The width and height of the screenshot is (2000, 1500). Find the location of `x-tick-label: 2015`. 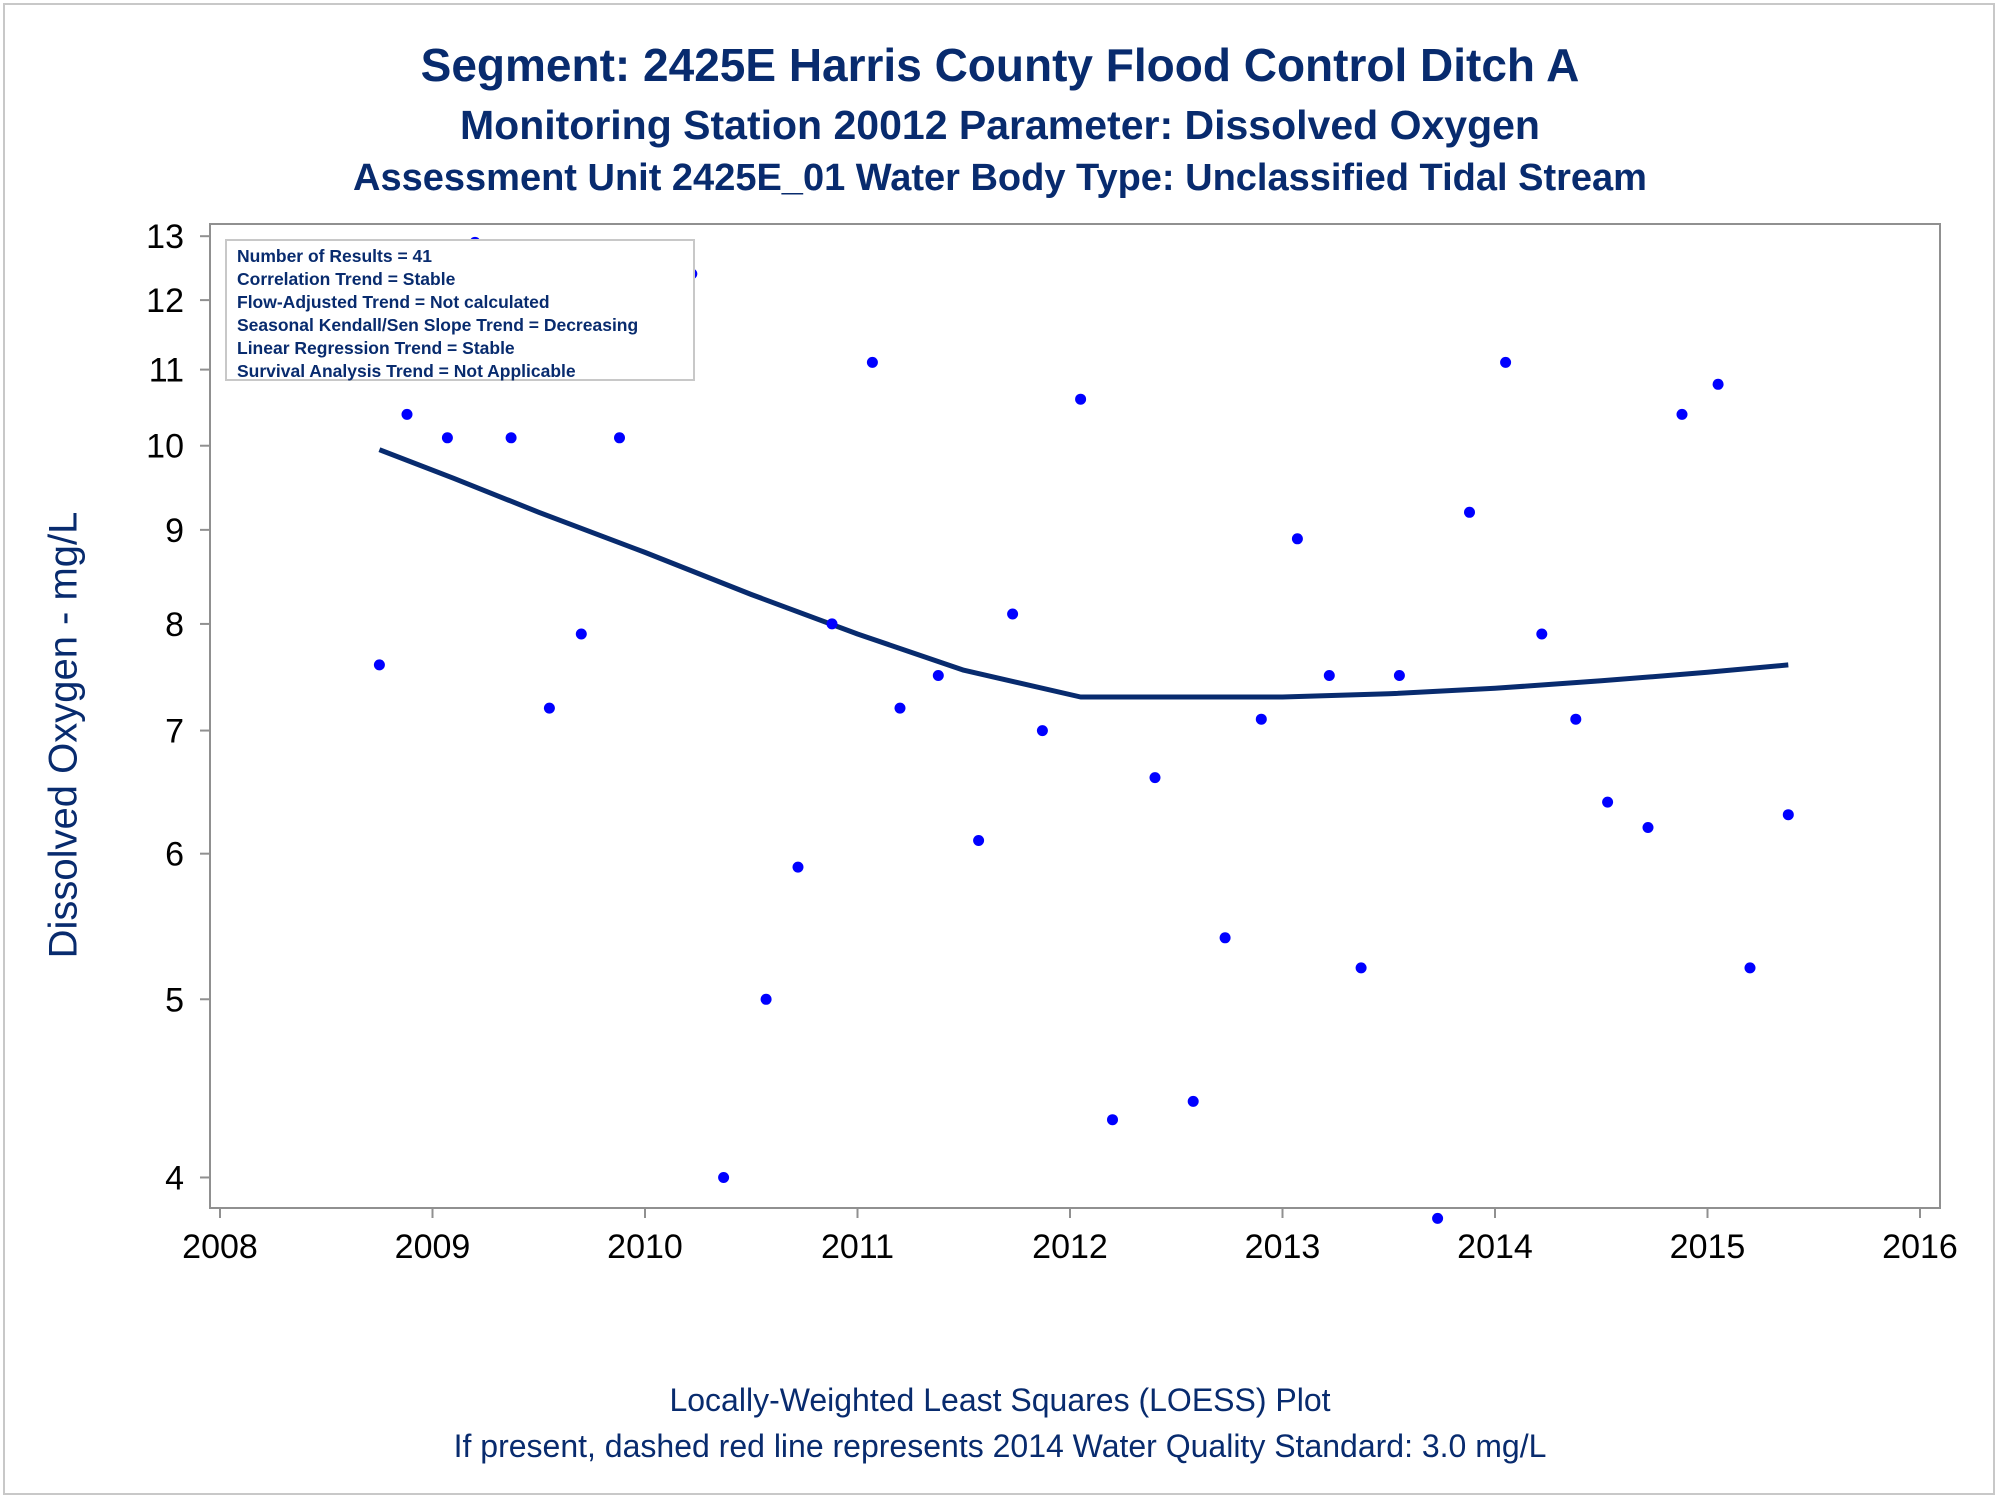

x-tick-label: 2015 is located at coordinates (1708, 1247).